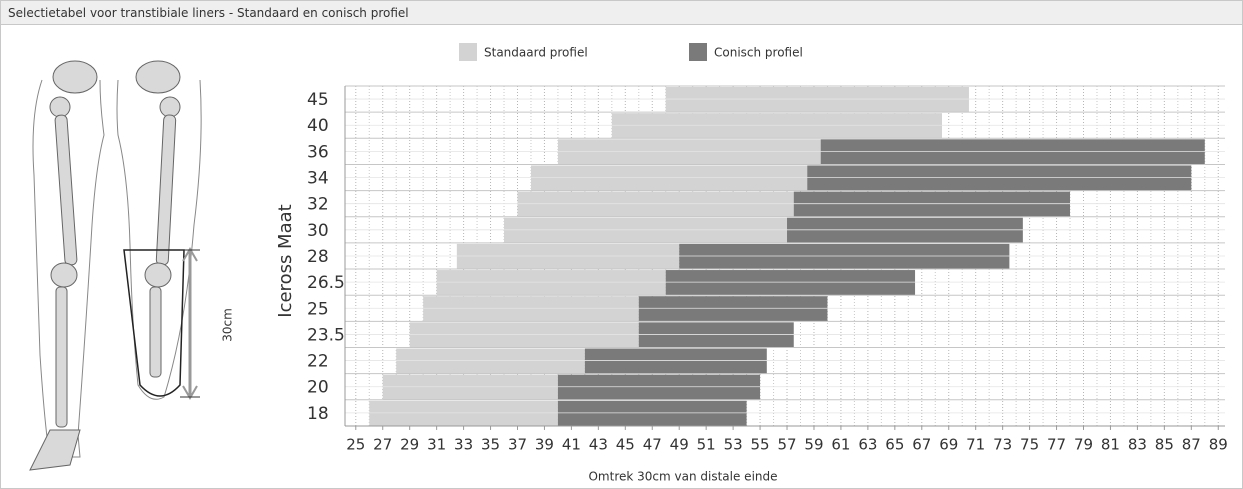 The height and width of the screenshot is (489, 1243). Describe the element at coordinates (625, 444) in the screenshot. I see `x-tick-label: 45` at that location.